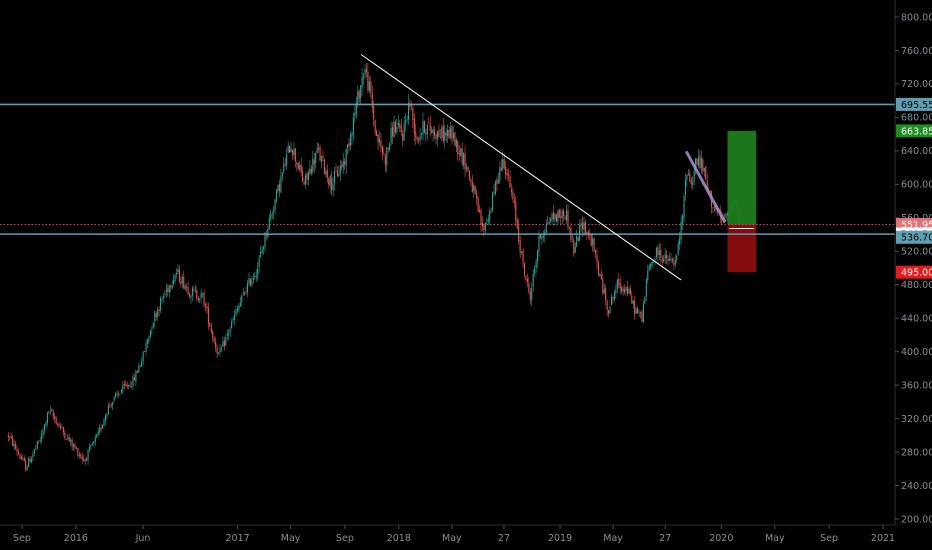 Image resolution: width=932 pixels, height=550 pixels. Describe the element at coordinates (742, 248) in the screenshot. I see `position-loss-zone` at that location.